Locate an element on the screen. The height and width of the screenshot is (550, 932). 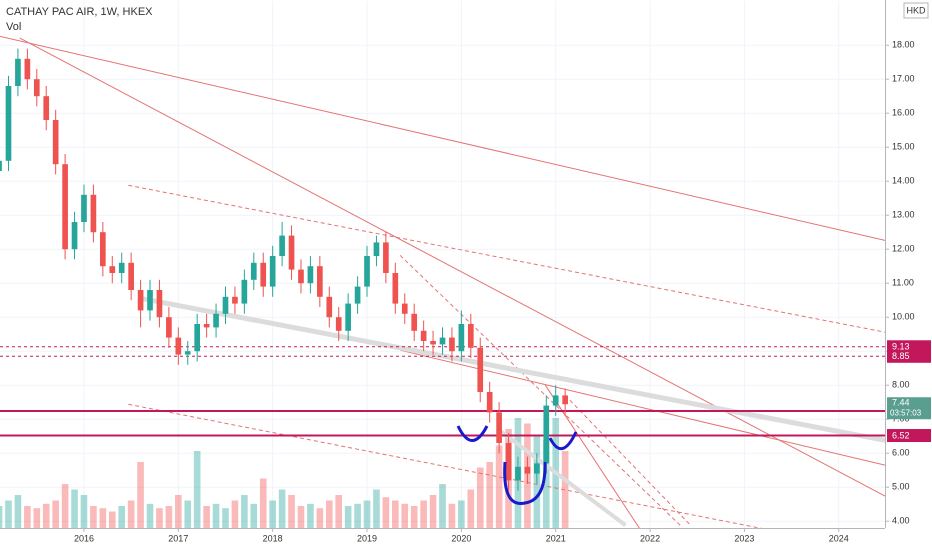
chart-title: CATHAY PAC AIR, 1W, HKEX is located at coordinates (79, 12).